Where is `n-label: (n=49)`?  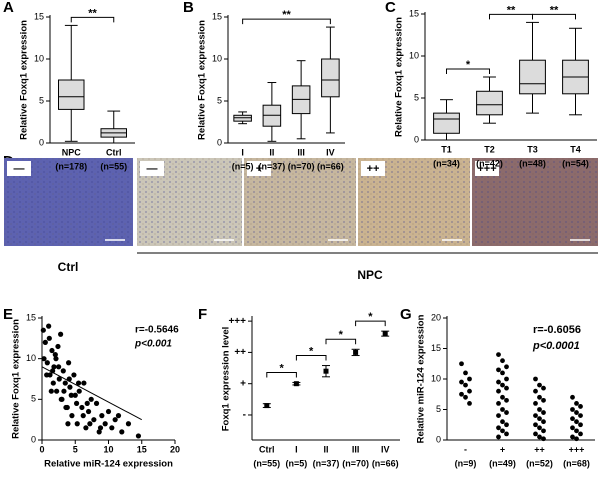 n-label: (n=49) is located at coordinates (502, 463).